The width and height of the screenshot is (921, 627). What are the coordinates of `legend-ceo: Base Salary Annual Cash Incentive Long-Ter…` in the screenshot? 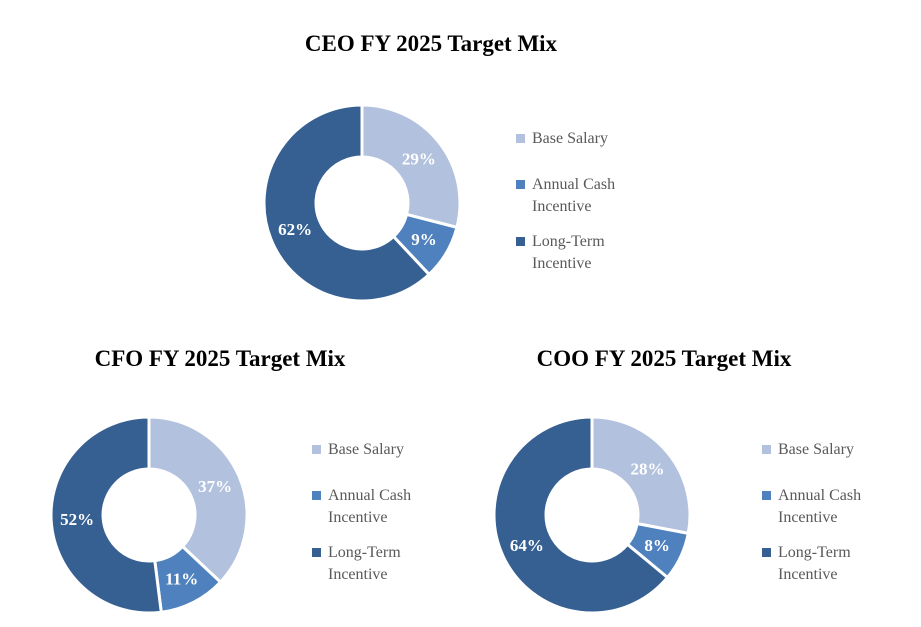 It's located at (585, 195).